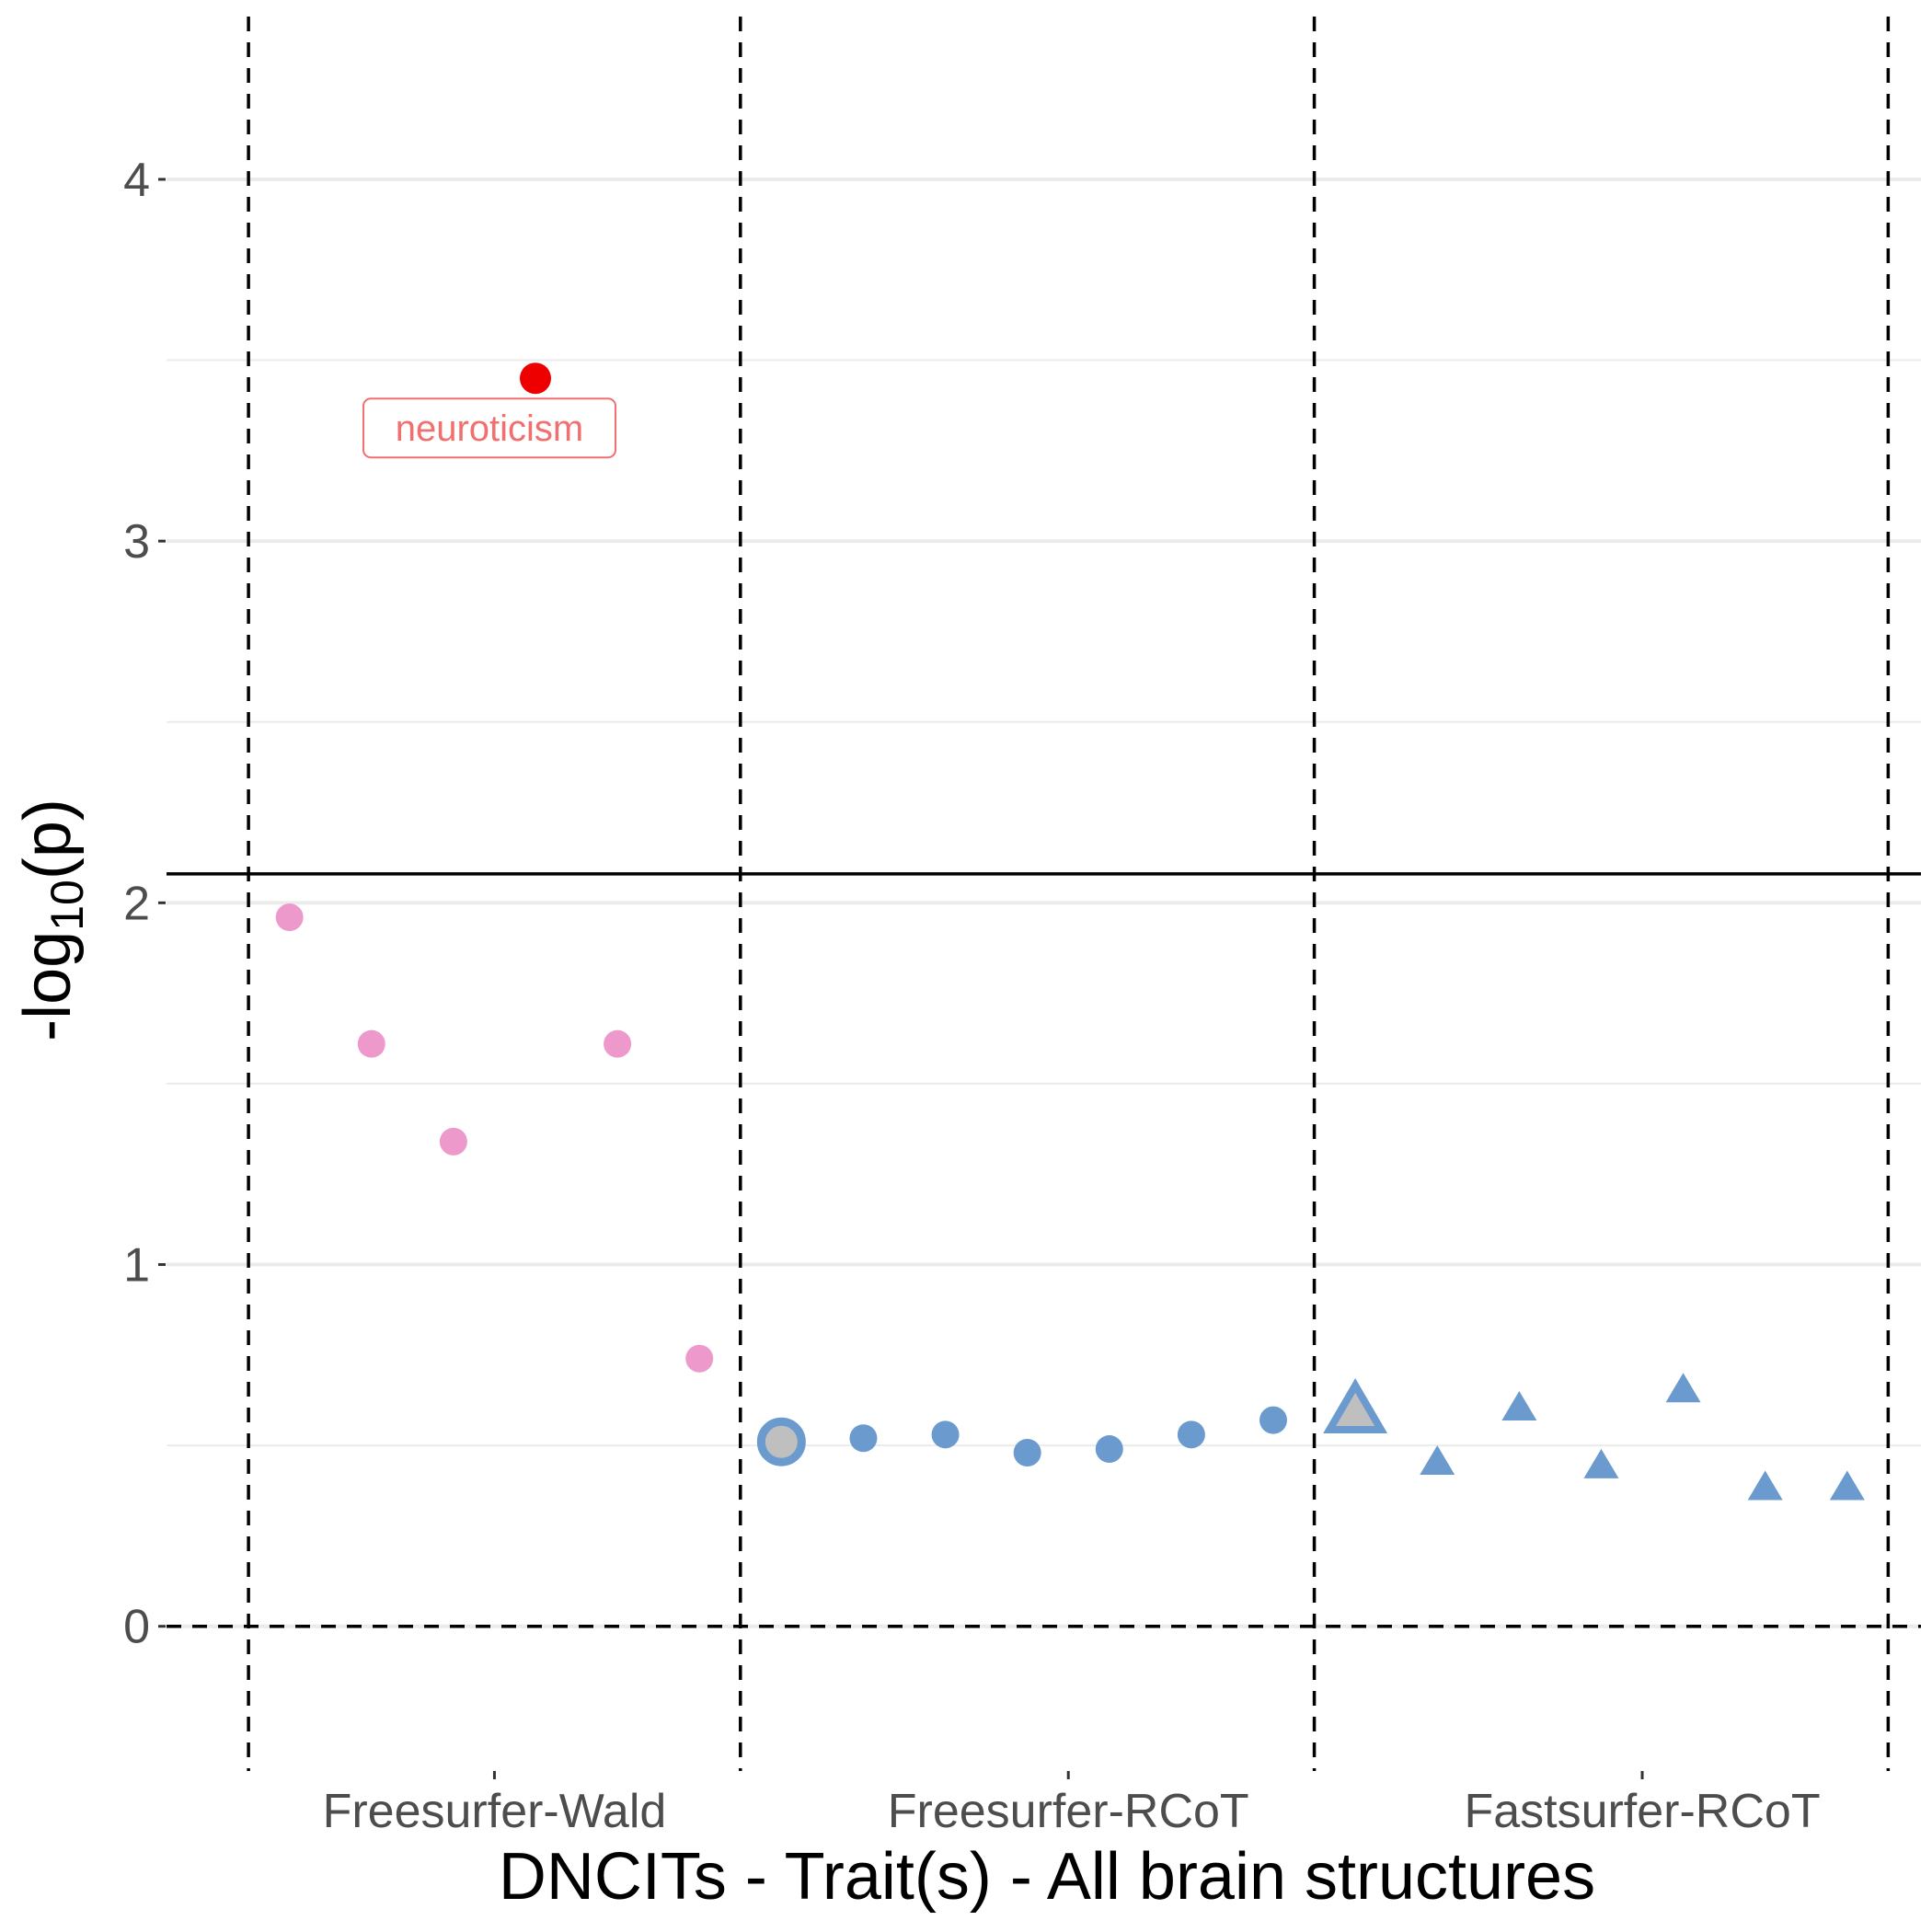  What do you see at coordinates (1355, 1405) in the screenshot?
I see `data-point-outlined-triangle` at bounding box center [1355, 1405].